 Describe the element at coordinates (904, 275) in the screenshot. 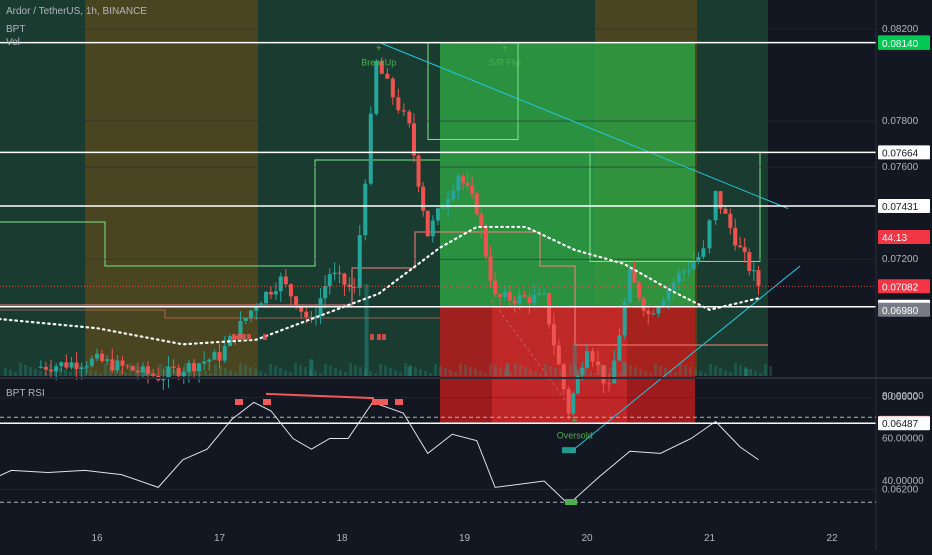

I see `price-axis-background` at that location.